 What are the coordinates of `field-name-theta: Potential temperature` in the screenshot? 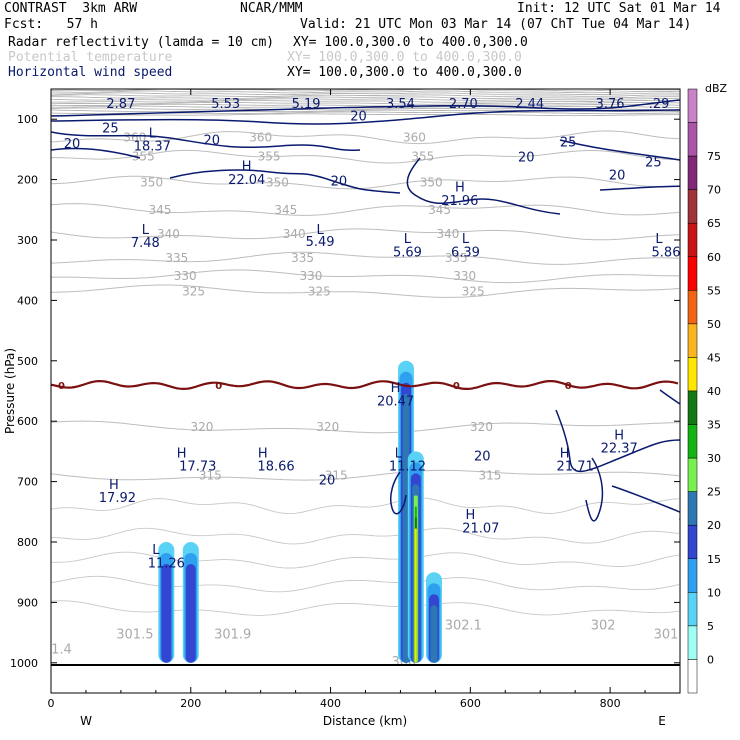 It's located at (90, 57).